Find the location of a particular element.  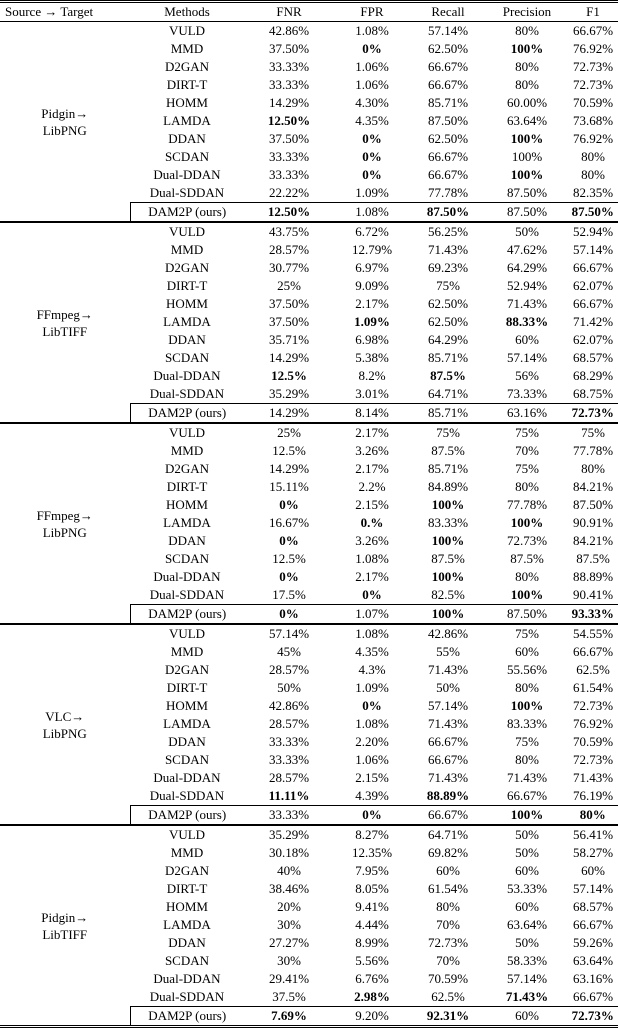

metric-value: 3.01% is located at coordinates (372, 393).